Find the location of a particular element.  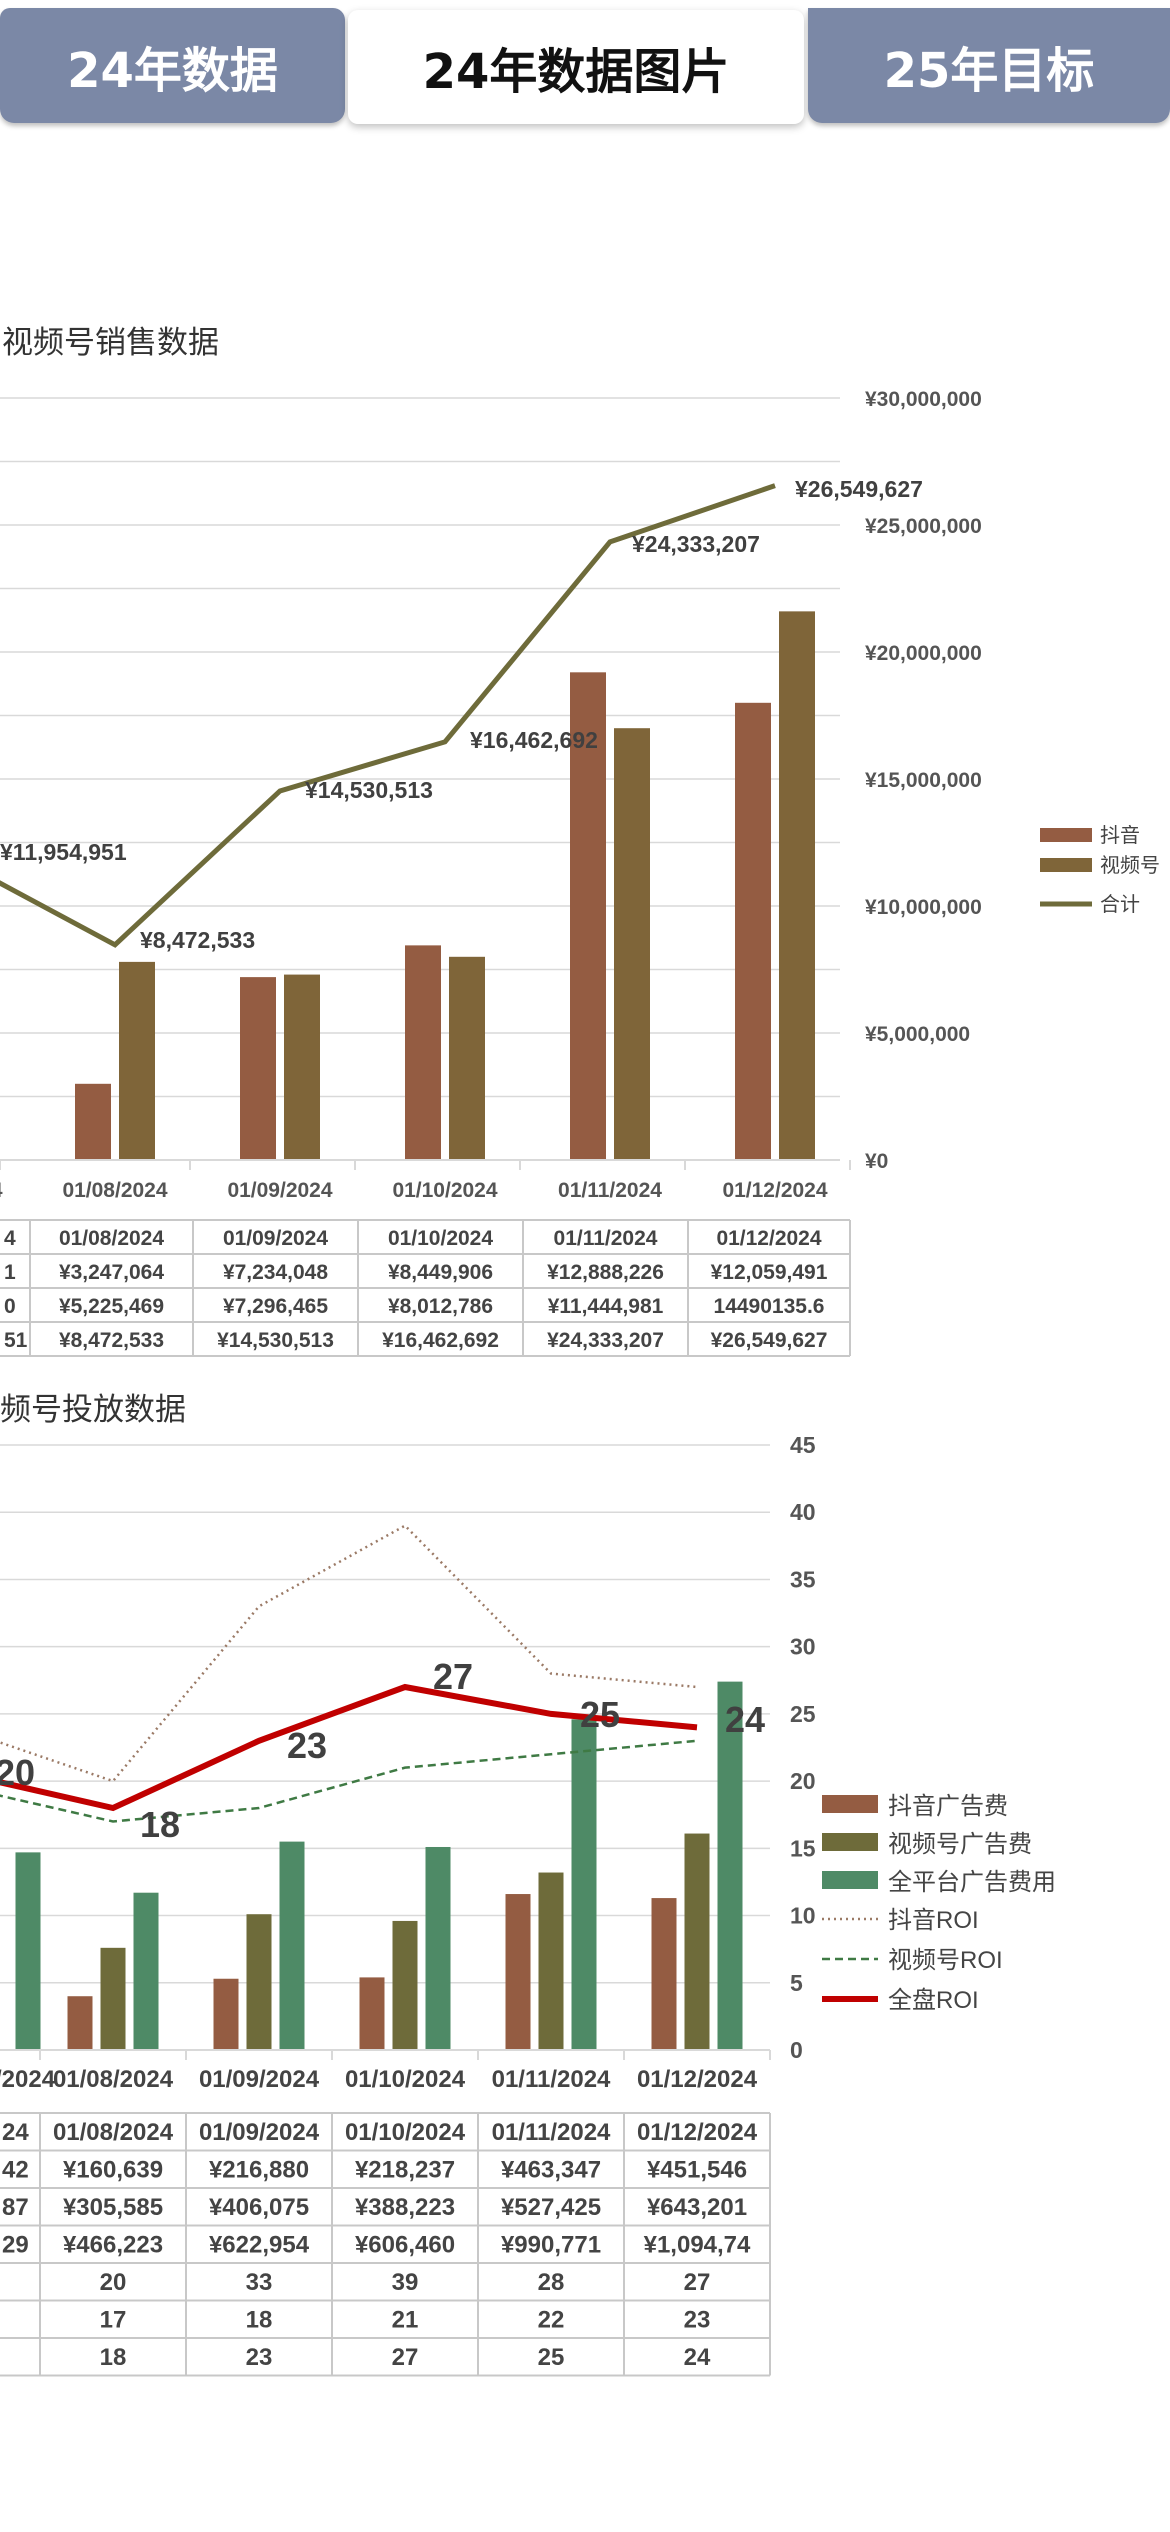

x-tick-label: 01/09/2024 is located at coordinates (279, 1190).